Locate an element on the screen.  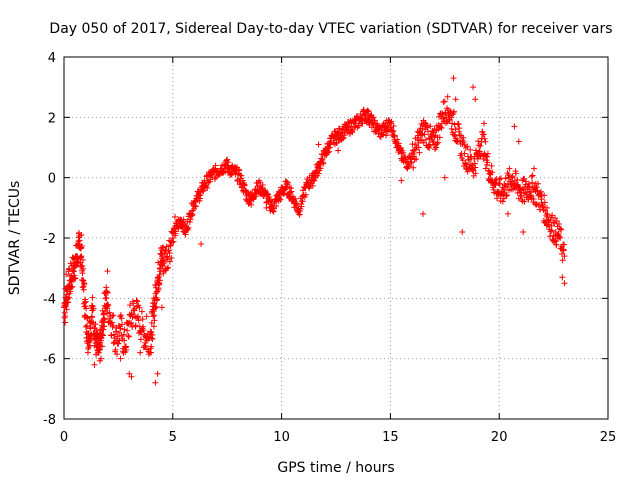
x-tick-labels: 0 5 10 15 20 25 is located at coordinates (338, 437).